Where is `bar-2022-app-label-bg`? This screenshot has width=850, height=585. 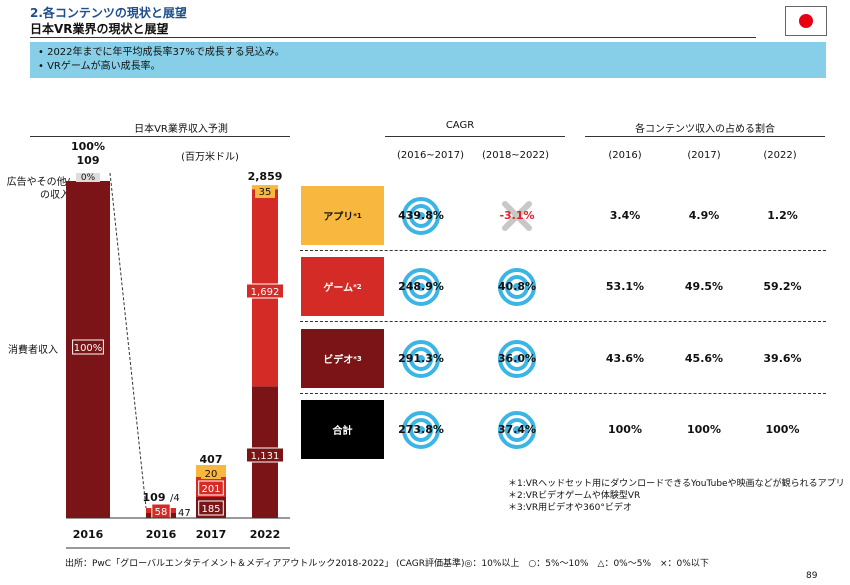 bar-2022-app-label-bg is located at coordinates (265, 192).